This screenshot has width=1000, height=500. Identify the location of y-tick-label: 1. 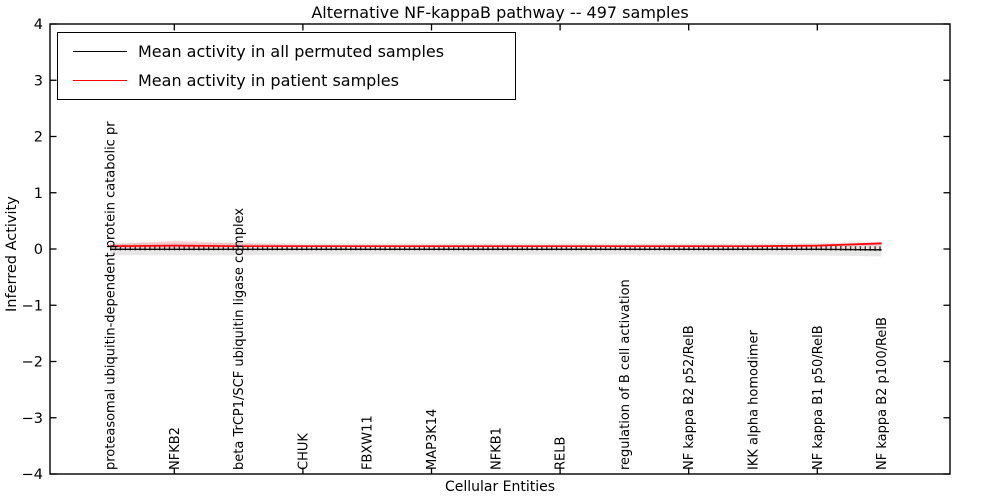
(38, 194).